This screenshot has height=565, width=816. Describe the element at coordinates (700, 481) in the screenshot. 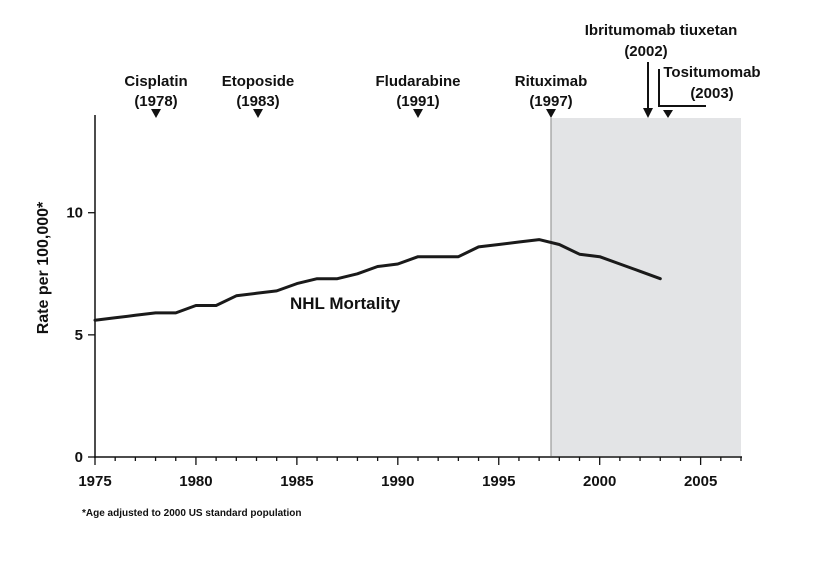

I see `x-tick-label: 2005` at that location.